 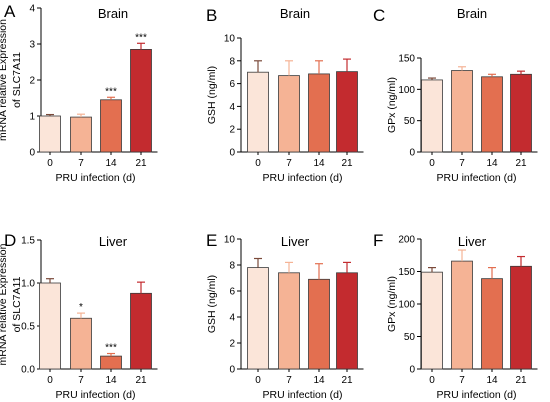 I want to click on y-axis-title: of SLC7A11, so click(x=17, y=304).